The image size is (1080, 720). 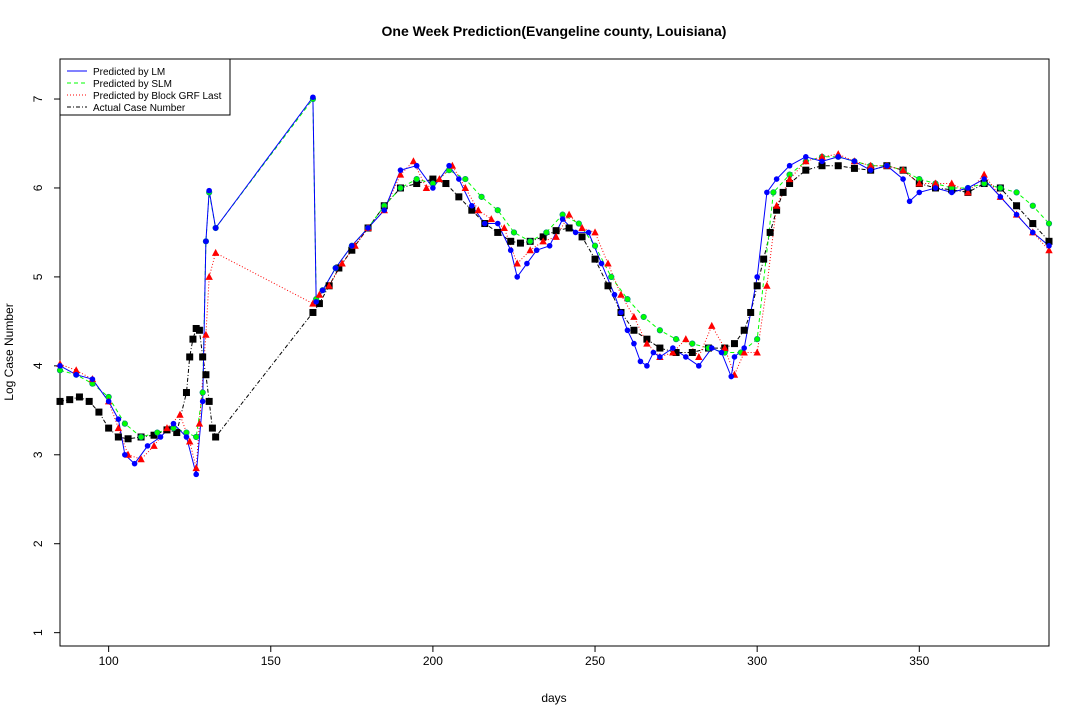 What do you see at coordinates (9, 351) in the screenshot?
I see `y-axis-label: Log Case Number` at bounding box center [9, 351].